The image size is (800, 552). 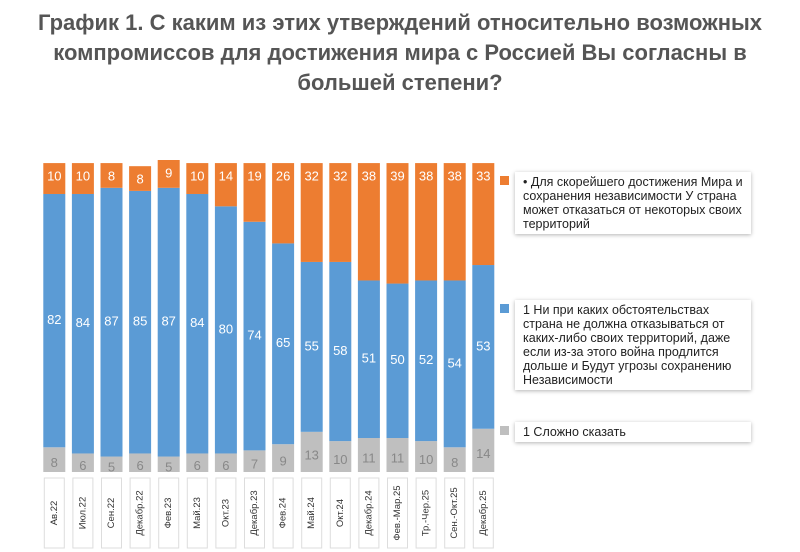 I want to click on data-label: 9, so click(x=168, y=172).